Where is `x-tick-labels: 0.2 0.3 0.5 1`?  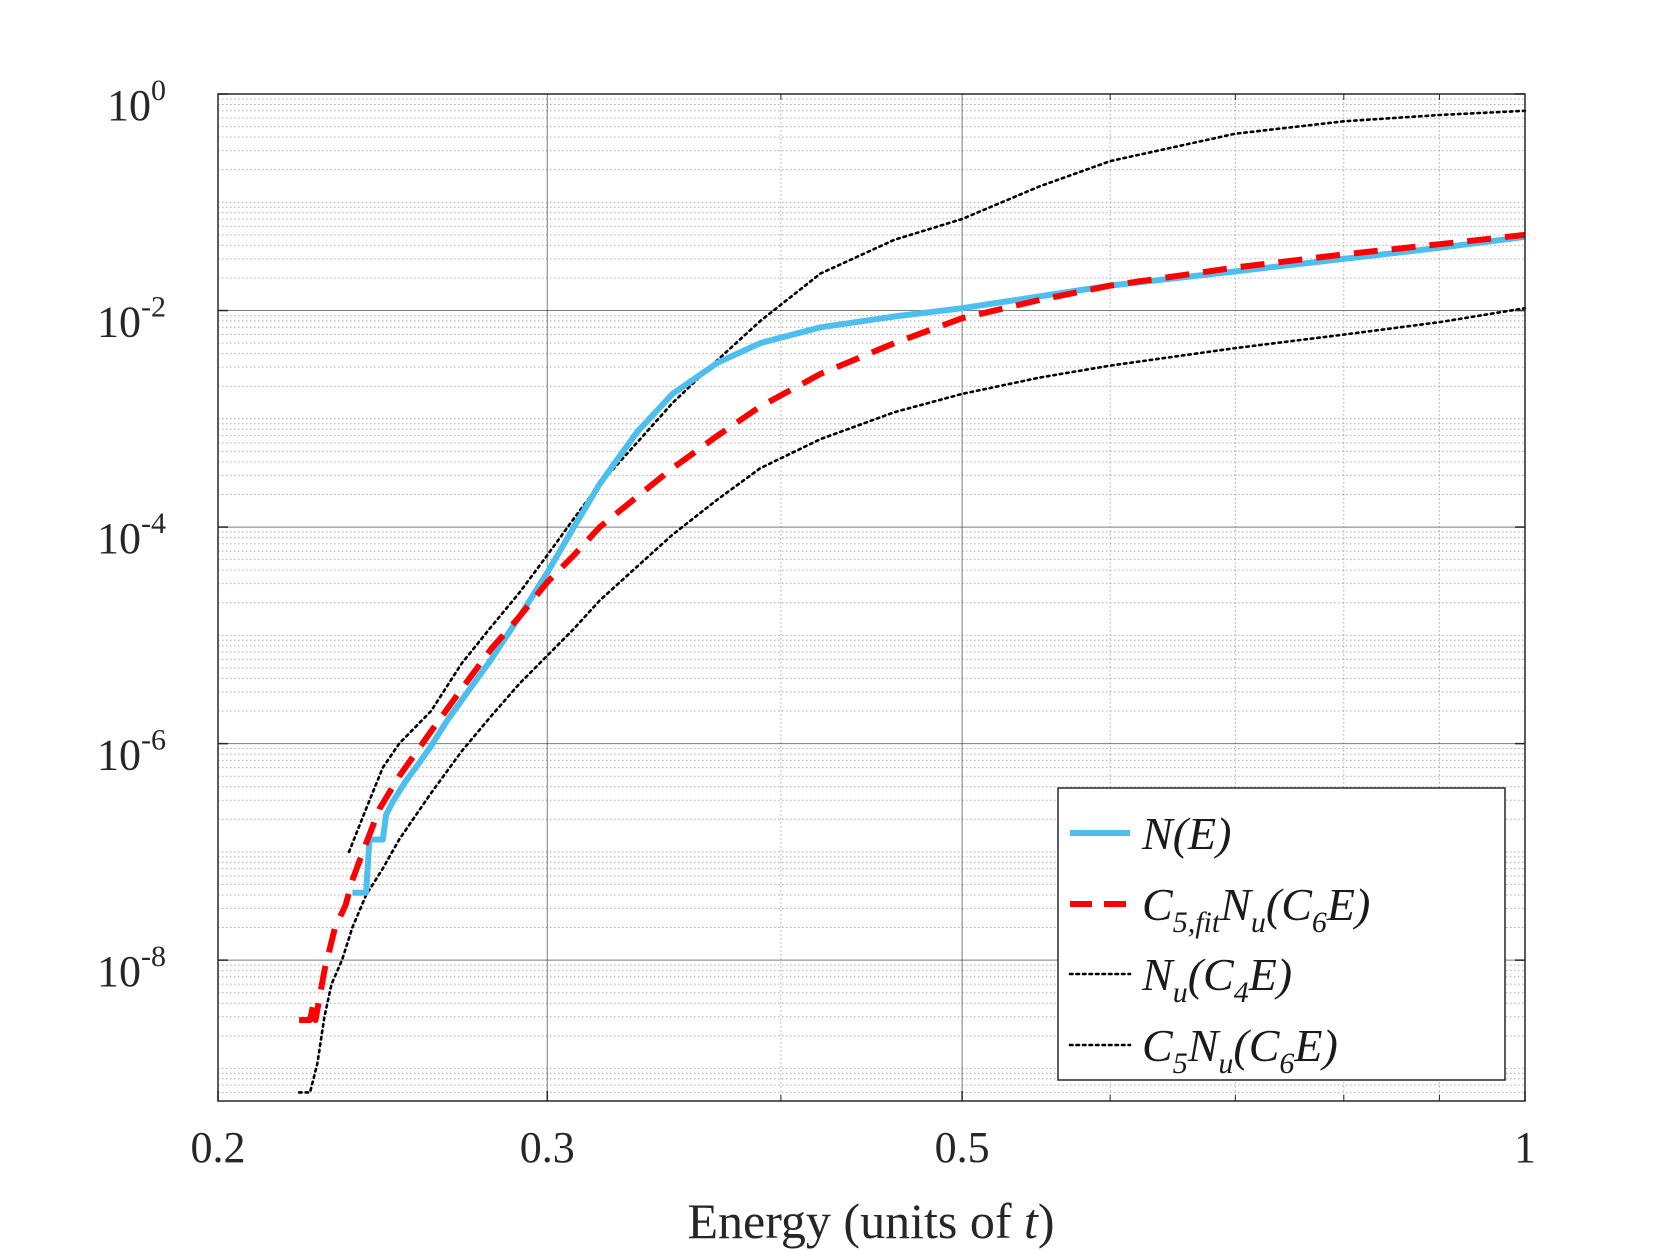
x-tick-labels: 0.2 0.3 0.5 1 is located at coordinates (864, 1147).